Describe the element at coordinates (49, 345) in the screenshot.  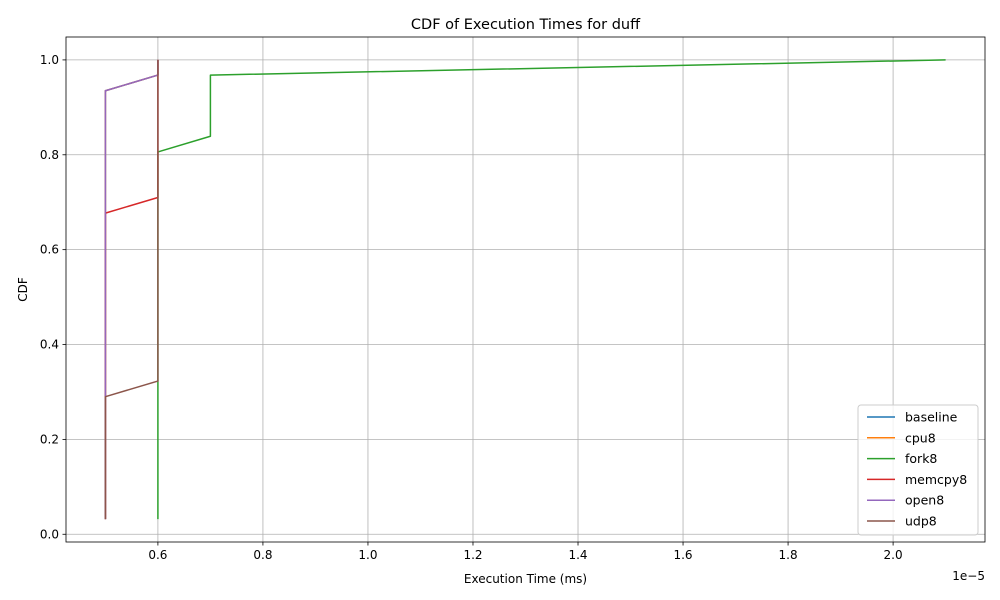
I see `y-tick-label: 0.4` at that location.